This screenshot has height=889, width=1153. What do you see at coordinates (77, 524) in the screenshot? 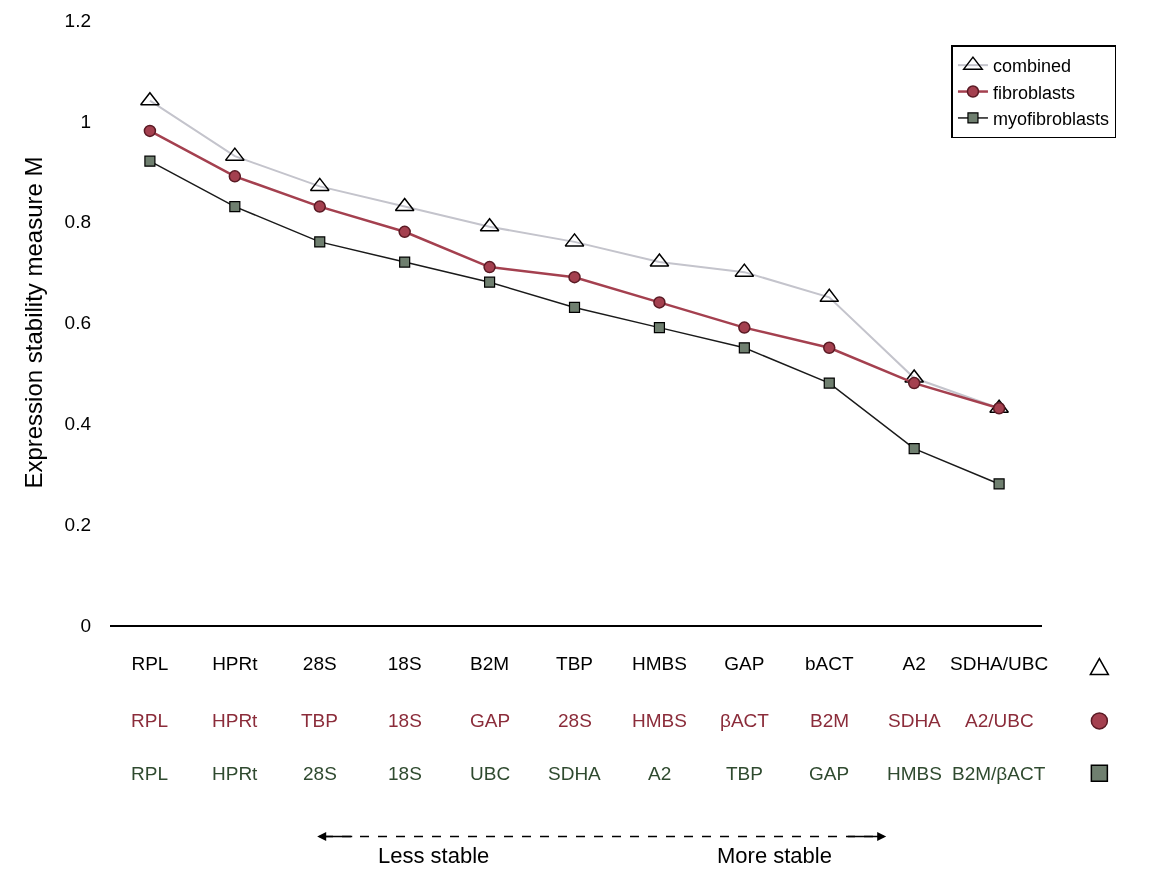
I see `y-tick-label: 0.2` at bounding box center [77, 524].